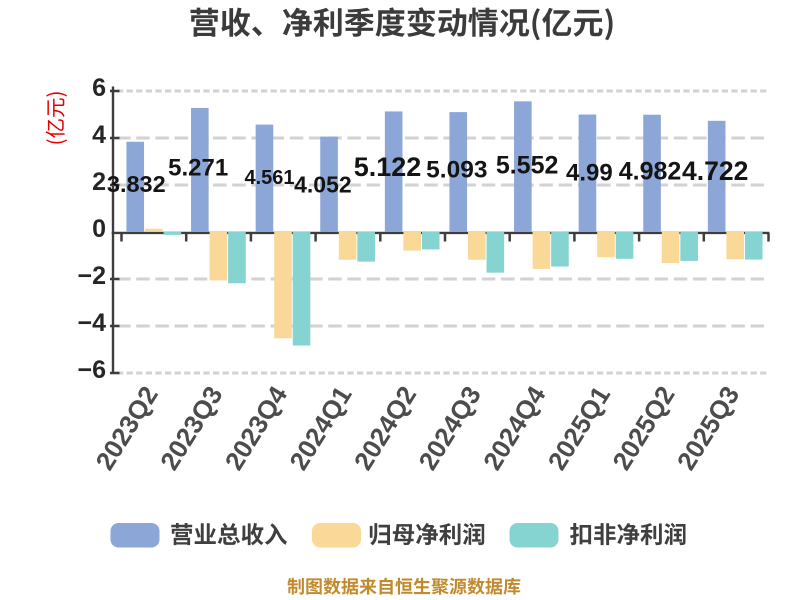  I want to click on svg-text: 4.561, so click(269, 178).